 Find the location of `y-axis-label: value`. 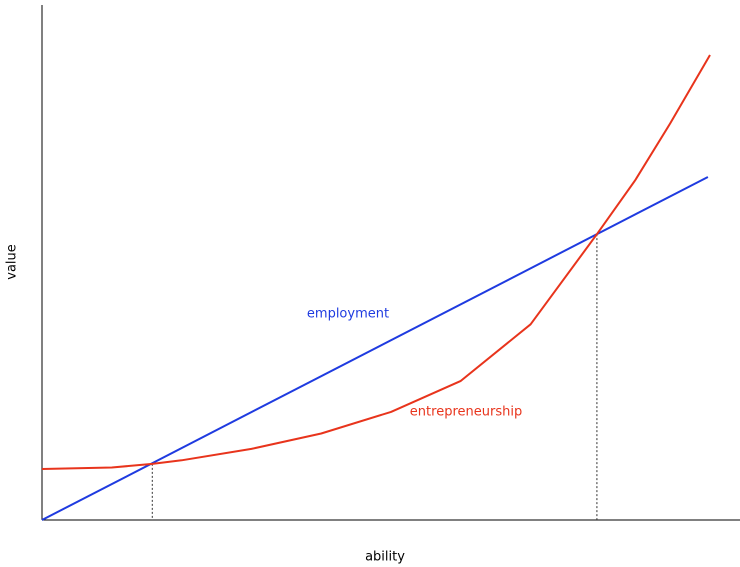

y-axis-label: value is located at coordinates (12, 262).